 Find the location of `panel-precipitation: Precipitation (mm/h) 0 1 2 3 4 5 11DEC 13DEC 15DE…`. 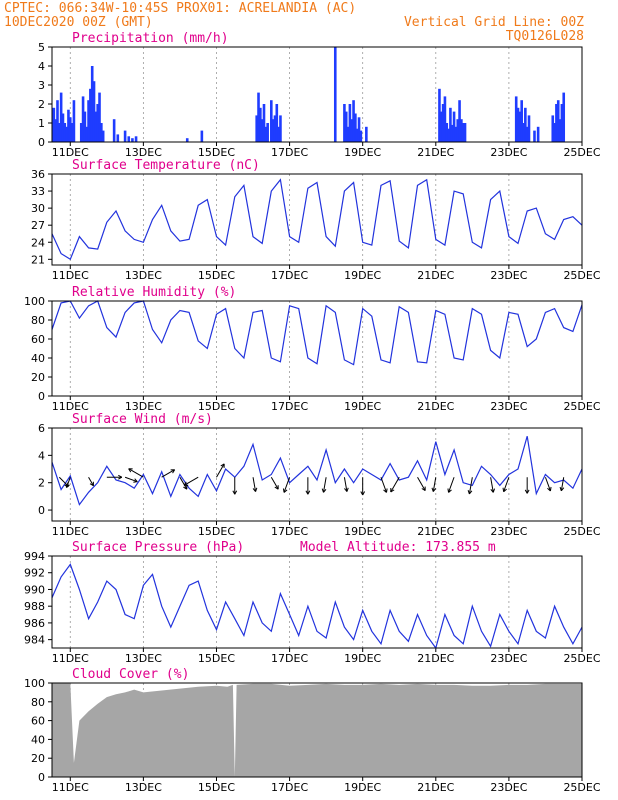

panel-precipitation: Precipitation (mm/h) 0 1 2 3 4 5 11DEC 13DEC 15DE… is located at coordinates (319, 95).